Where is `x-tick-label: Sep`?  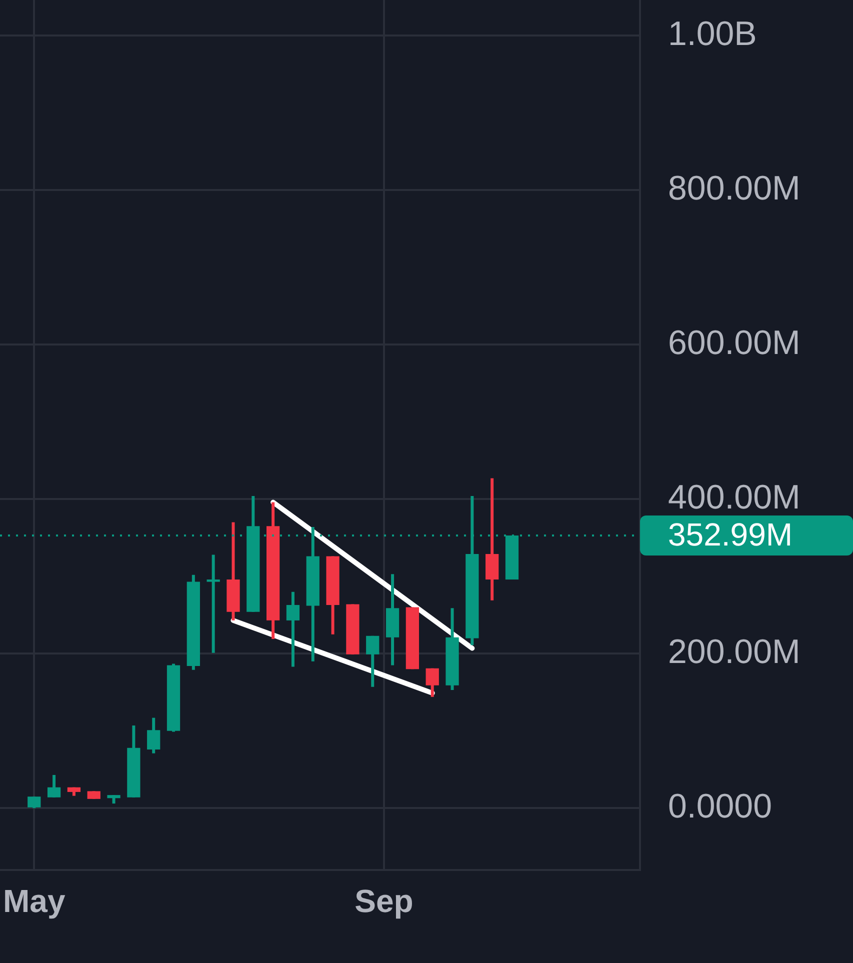
x-tick-label: Sep is located at coordinates (384, 901).